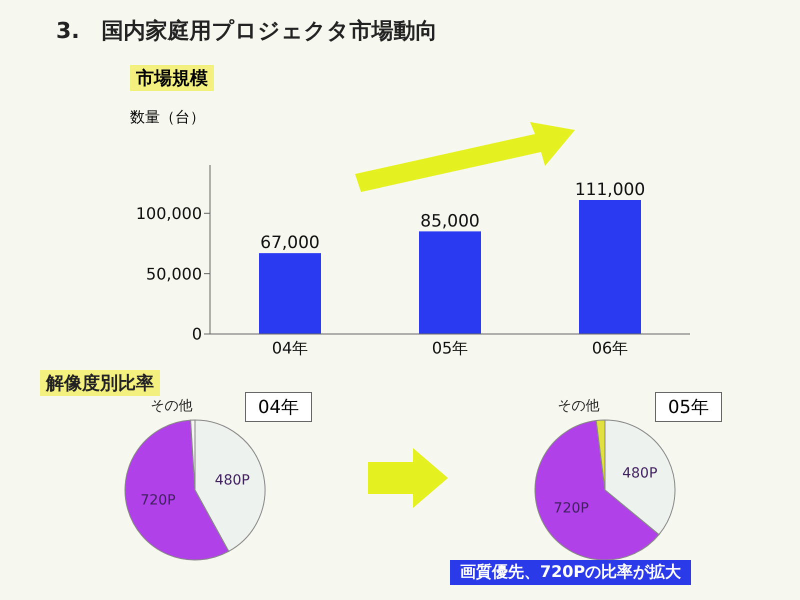  Describe the element at coordinates (169, 213) in the screenshot. I see `y-tick-label: 100,000` at that location.